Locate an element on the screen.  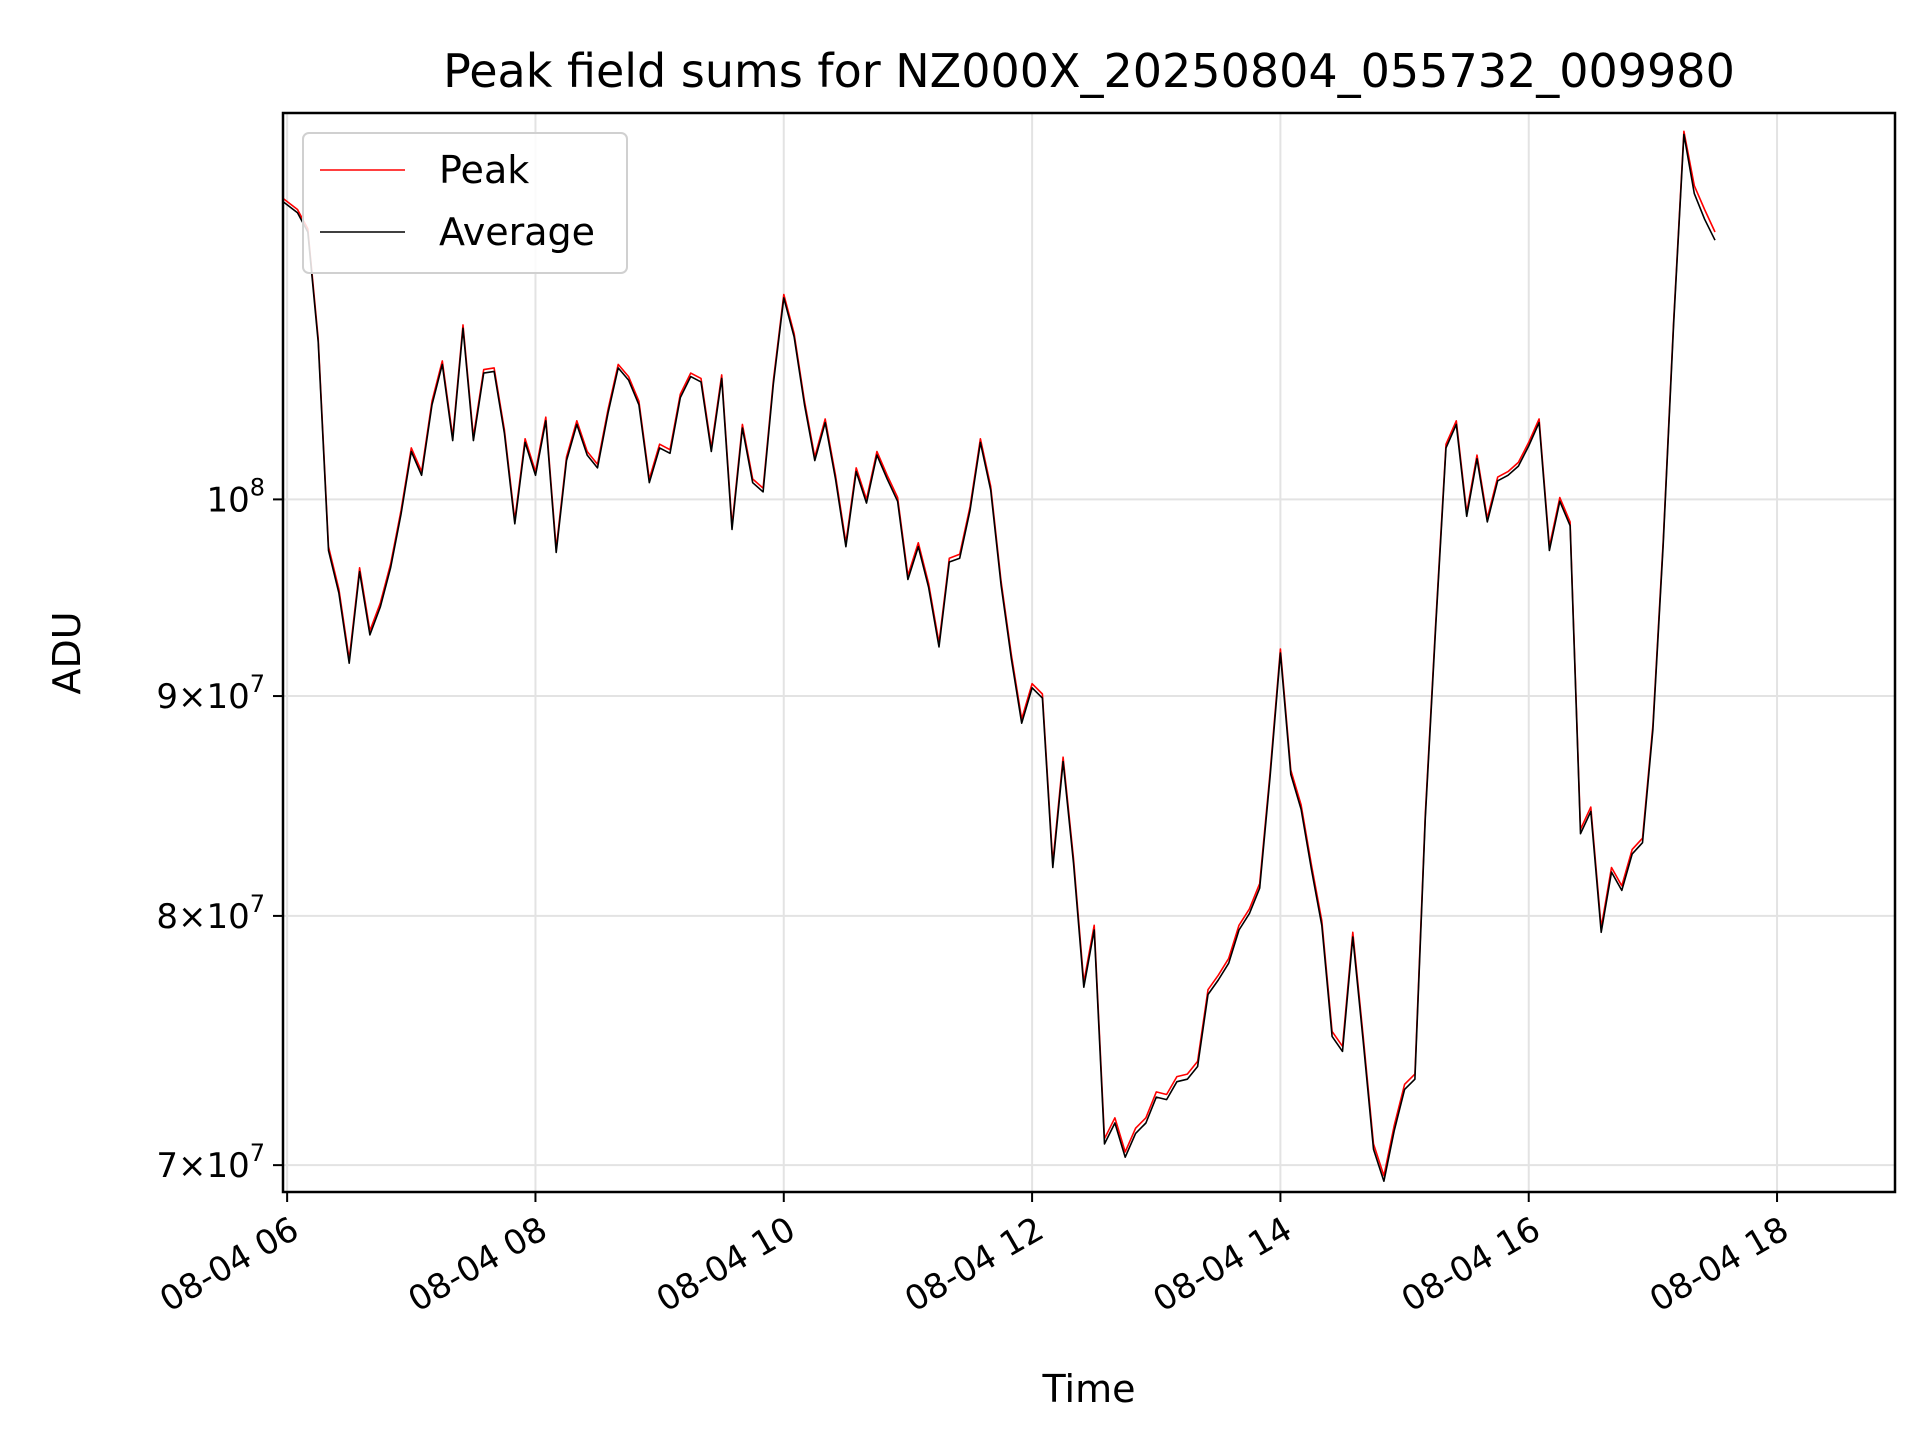
legend-box is located at coordinates (465, 203).